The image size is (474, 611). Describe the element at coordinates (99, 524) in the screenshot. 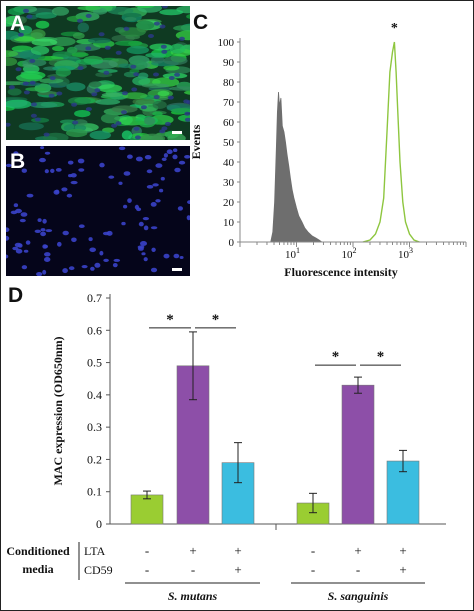

I see `y-tick-label: 0` at that location.